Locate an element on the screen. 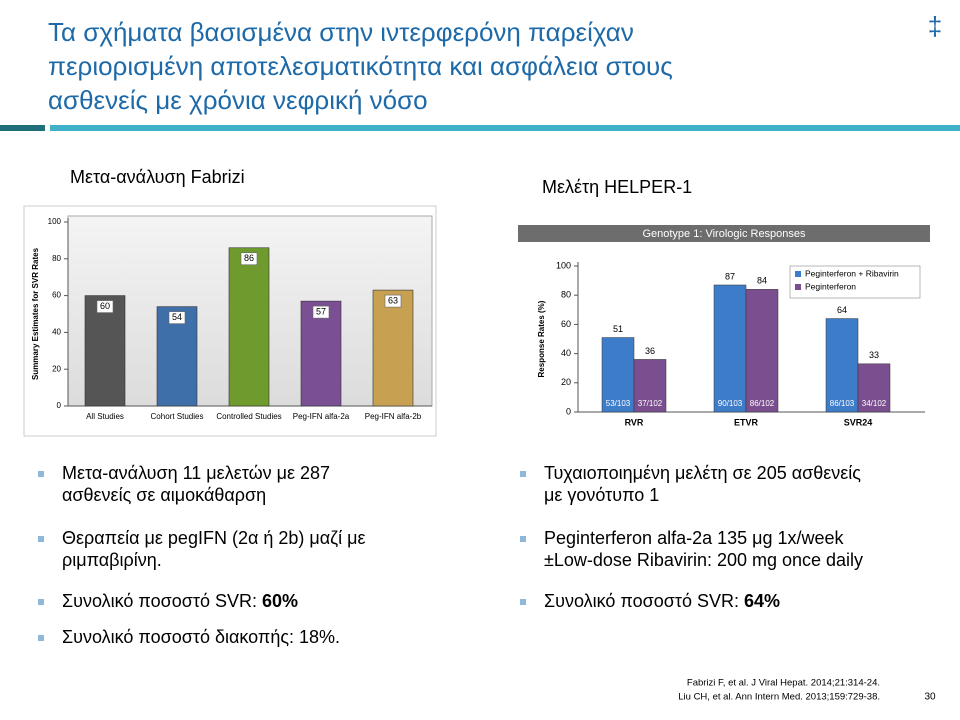 The height and width of the screenshot is (720, 960). y-axis-label: Response Rates (%) is located at coordinates (541, 338).